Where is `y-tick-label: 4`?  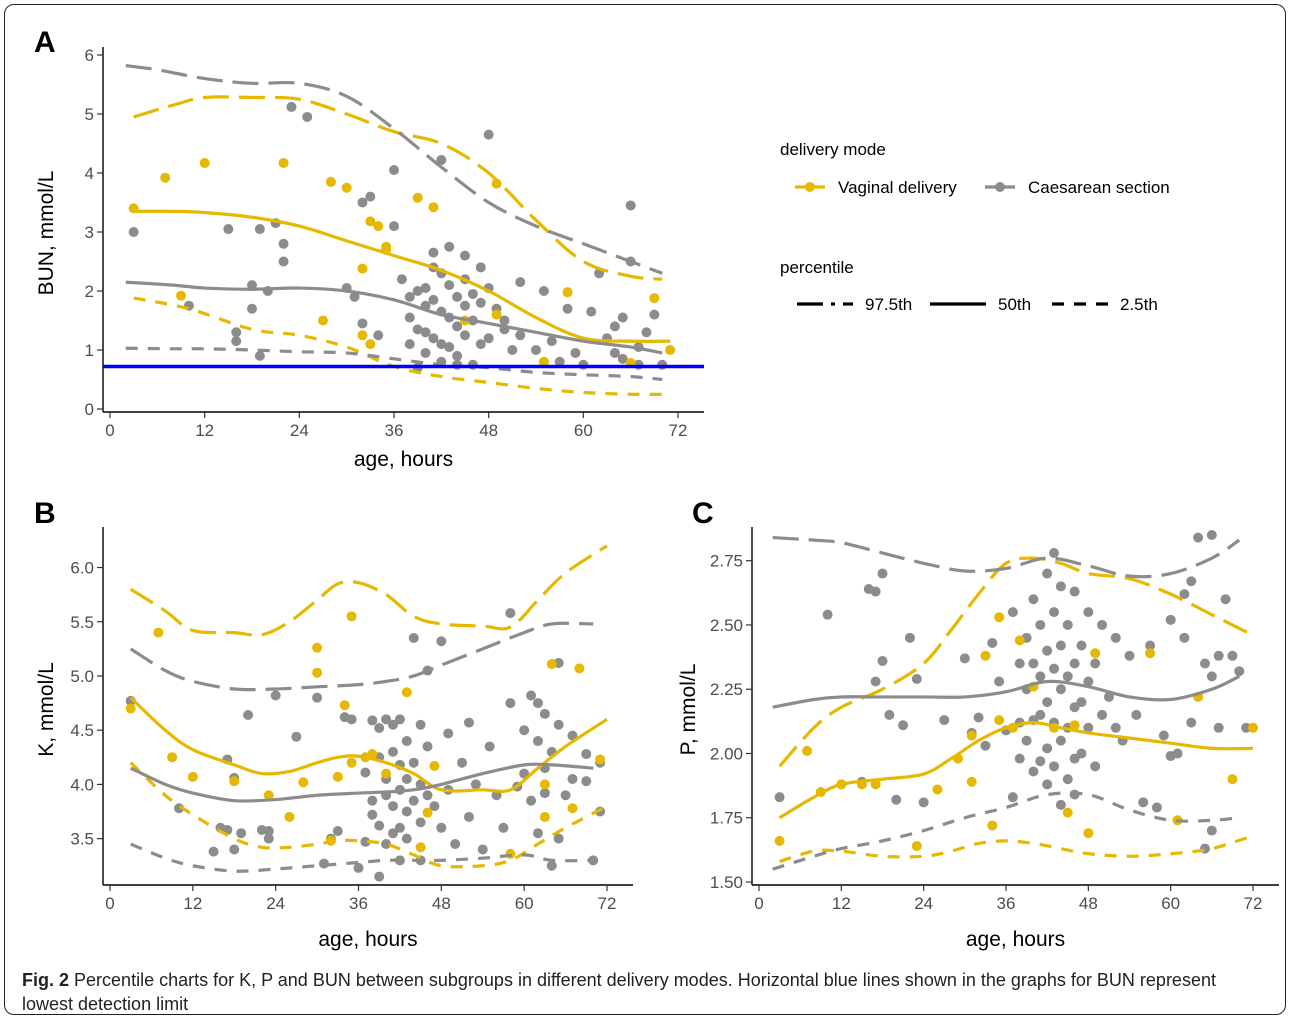 y-tick-label: 4 is located at coordinates (89, 173).